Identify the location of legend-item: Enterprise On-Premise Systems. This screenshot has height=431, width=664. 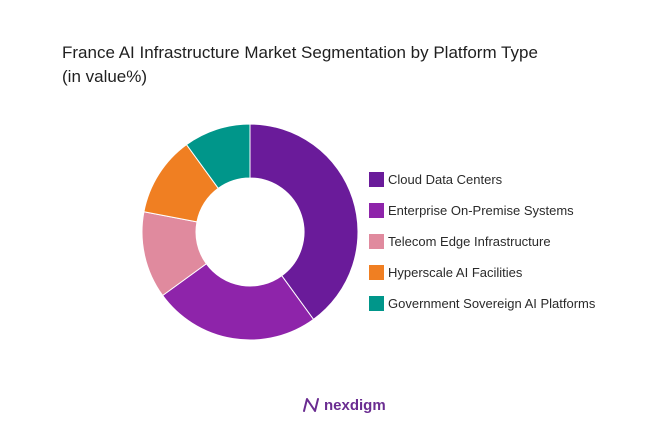
(482, 210).